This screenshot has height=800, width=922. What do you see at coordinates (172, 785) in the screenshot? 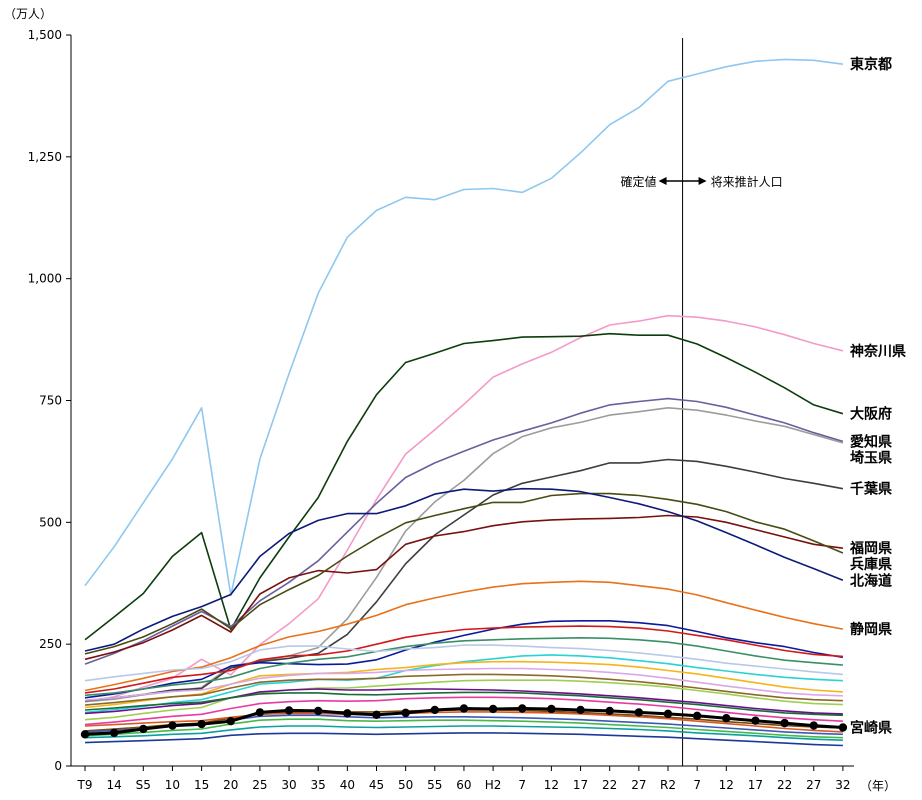
I see `x-tick-label: 10` at bounding box center [172, 785].